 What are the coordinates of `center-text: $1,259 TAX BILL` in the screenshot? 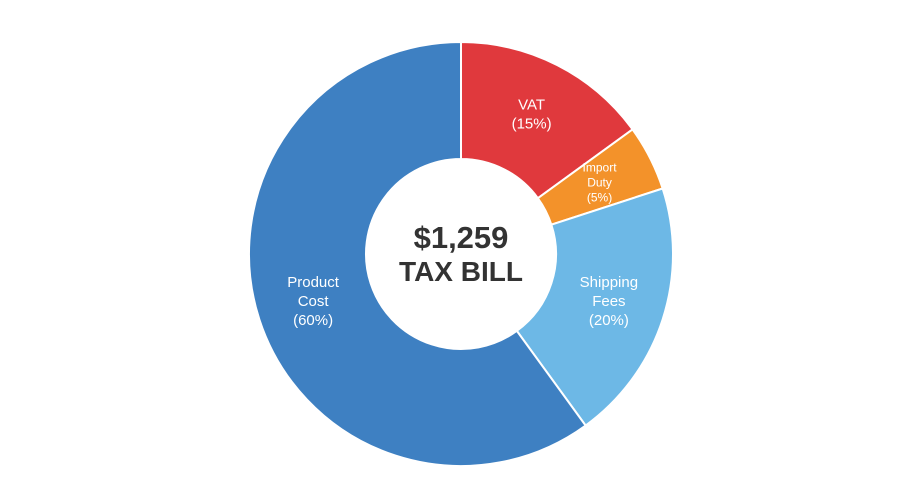 It's located at (461, 254).